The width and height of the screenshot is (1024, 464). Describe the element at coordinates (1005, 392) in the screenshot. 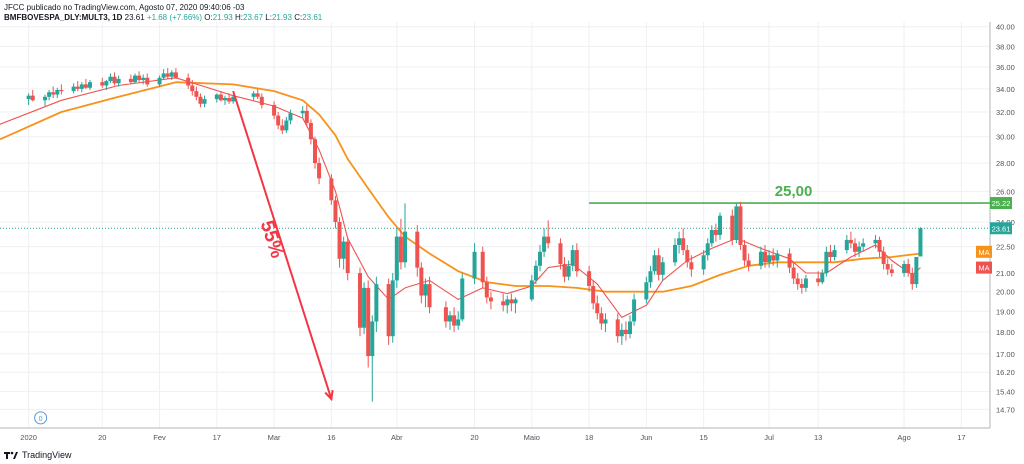

I see `y-tick-label: 15.40` at that location.